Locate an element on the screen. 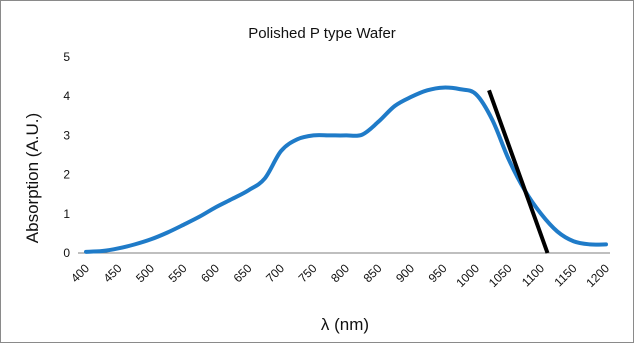 This screenshot has height=343, width=634. x-tick-label: 950 is located at coordinates (438, 273).